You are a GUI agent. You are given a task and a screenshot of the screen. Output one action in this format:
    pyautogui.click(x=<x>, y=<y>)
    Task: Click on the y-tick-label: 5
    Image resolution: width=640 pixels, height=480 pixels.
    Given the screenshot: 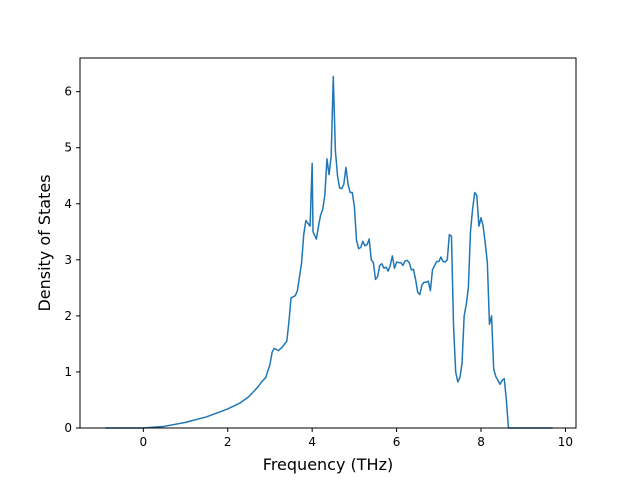 What is the action you would take?
    pyautogui.click(x=68, y=148)
    